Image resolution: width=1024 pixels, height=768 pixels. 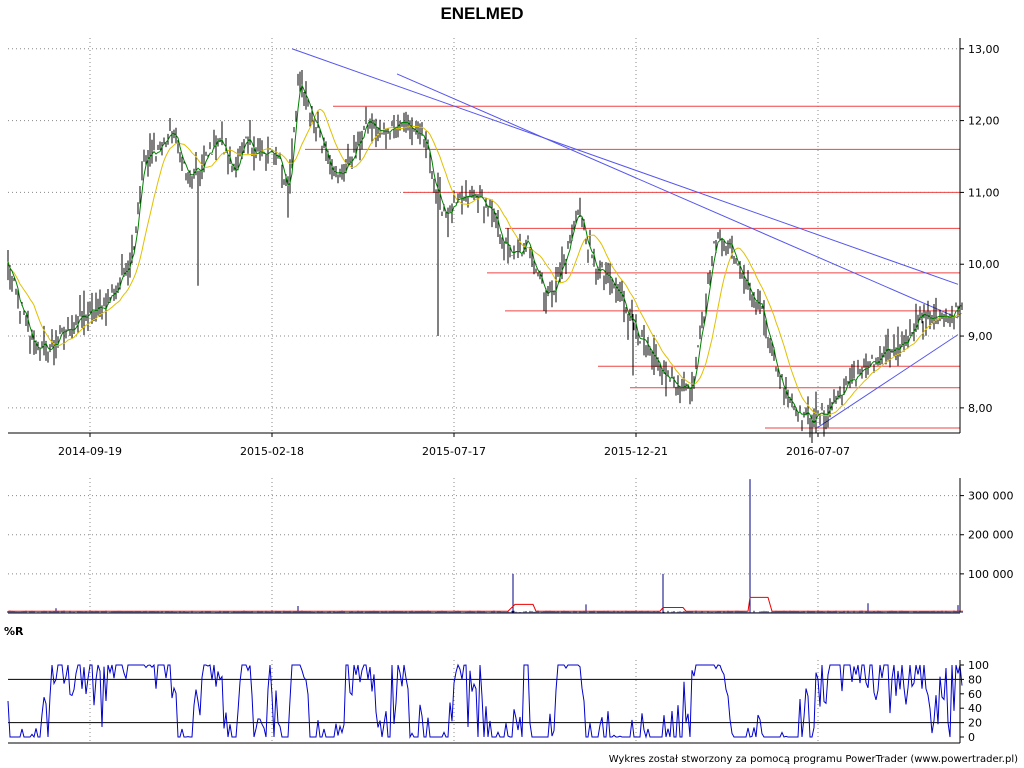 I want to click on price-y-tick-label: 11,00, so click(x=984, y=192).